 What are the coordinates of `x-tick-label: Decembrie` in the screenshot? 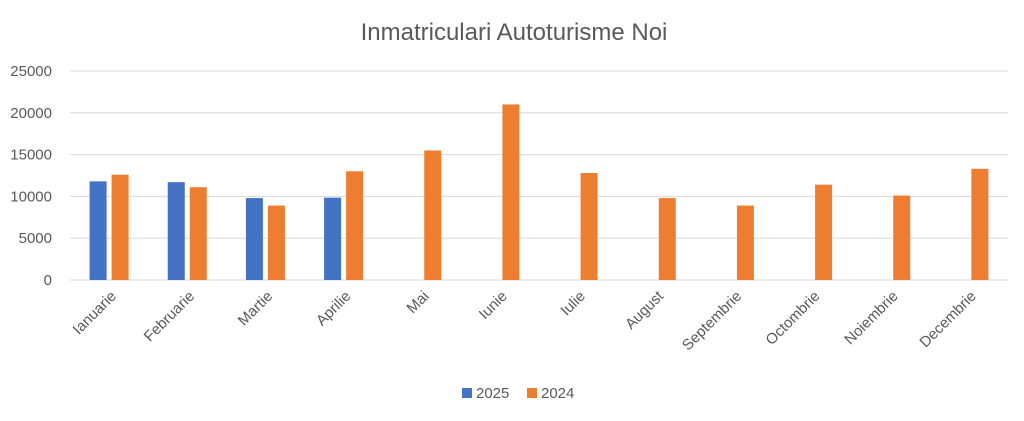 It's located at (947, 319).